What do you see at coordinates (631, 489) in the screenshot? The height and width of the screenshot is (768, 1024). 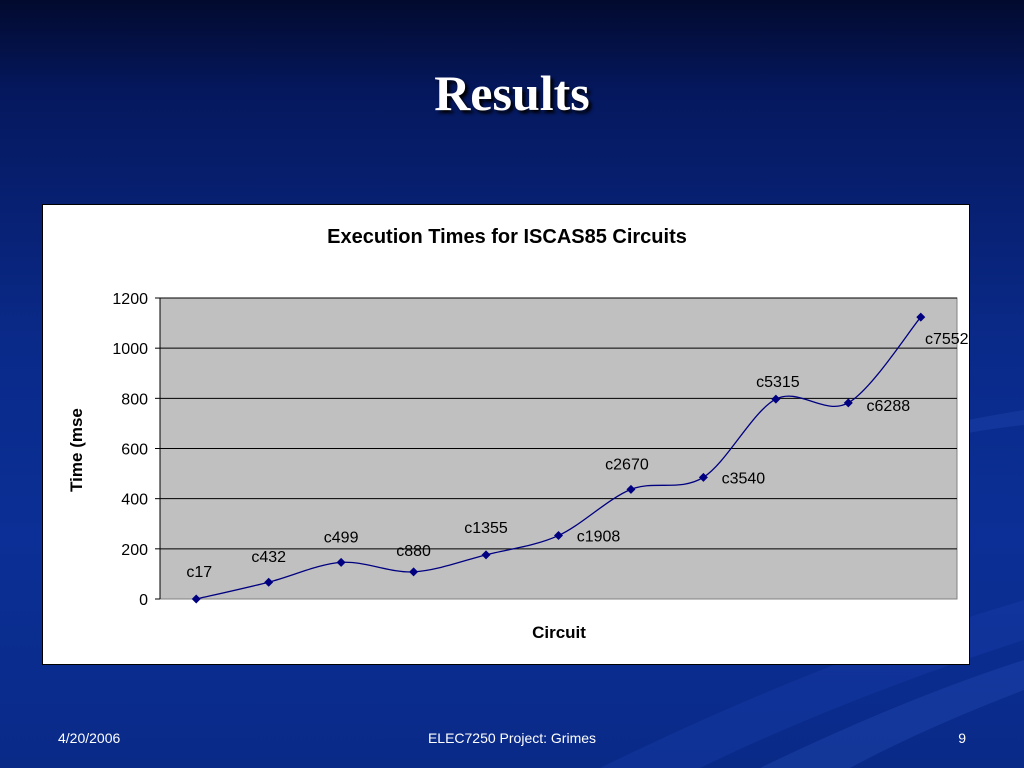 I see `data-point-c2670` at bounding box center [631, 489].